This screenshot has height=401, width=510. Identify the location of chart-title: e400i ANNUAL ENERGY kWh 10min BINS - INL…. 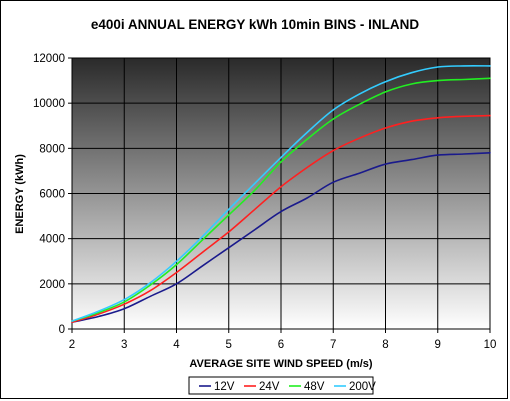
(255, 24).